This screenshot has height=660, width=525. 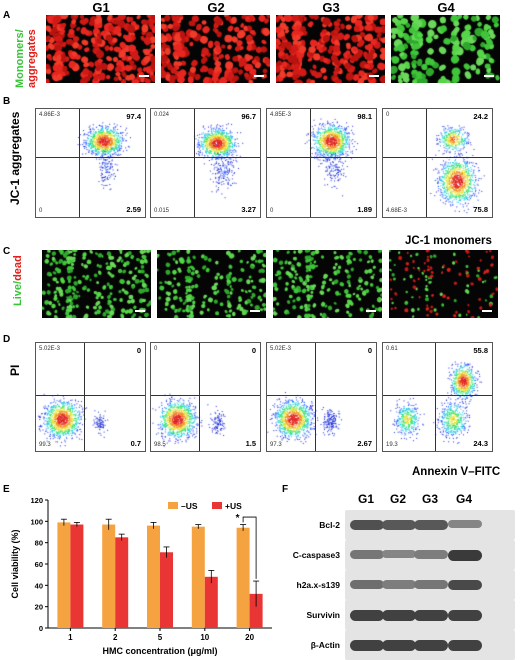 What do you see at coordinates (159, 651) in the screenshot?
I see `x-axis-title: HMC concentration (μg/ml)` at bounding box center [159, 651].